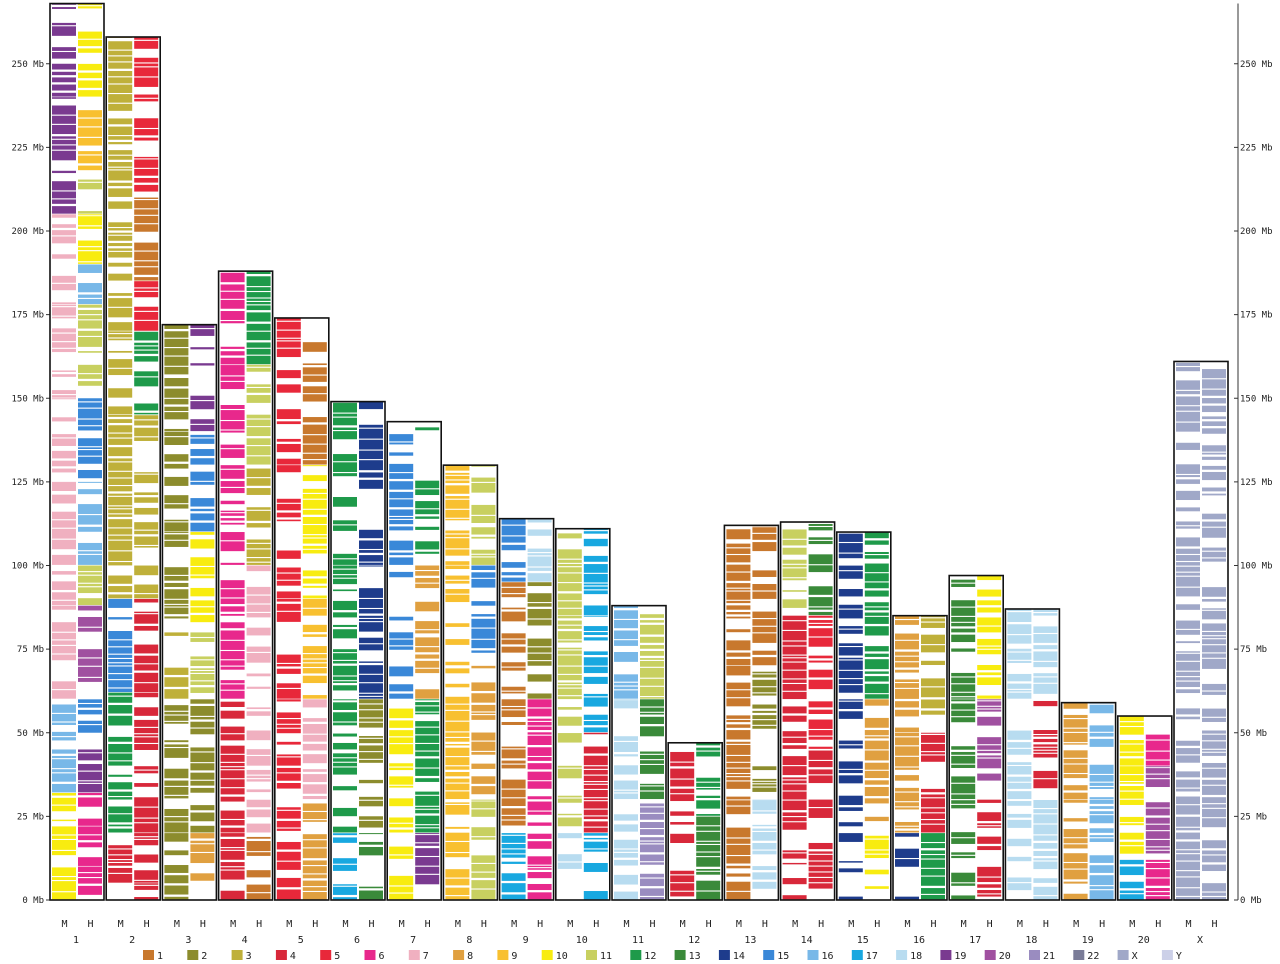 The width and height of the screenshot is (1280, 964). Describe the element at coordinates (975, 940) in the screenshot. I see `chromosome-label: 17` at that location.